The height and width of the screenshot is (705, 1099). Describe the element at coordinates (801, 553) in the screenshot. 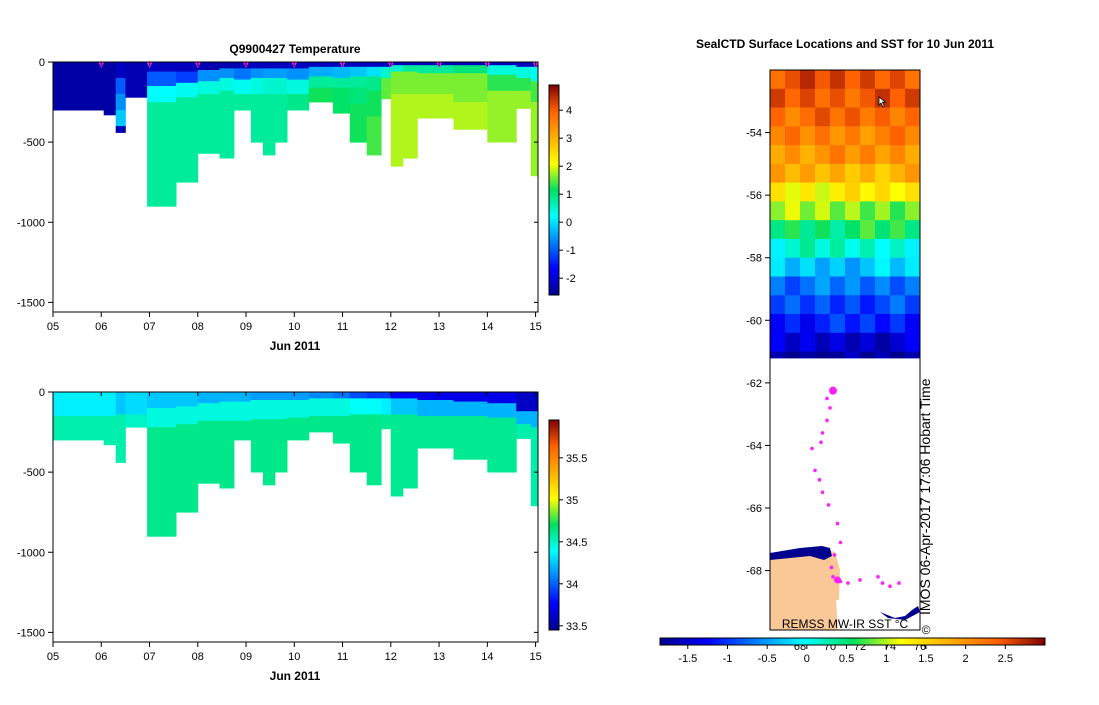

I see `sea-ice-edge` at that location.